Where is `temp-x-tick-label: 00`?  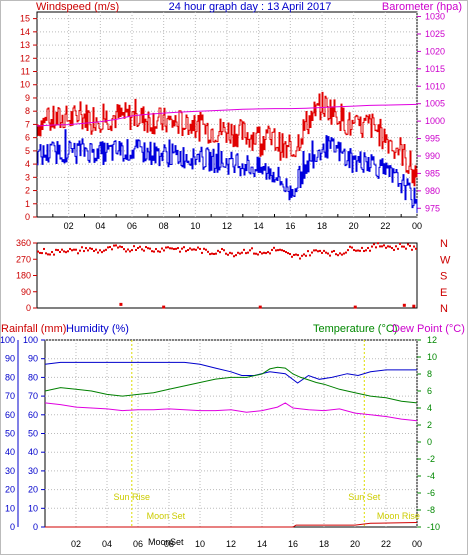 temp-x-tick-label: 00 is located at coordinates (417, 544).